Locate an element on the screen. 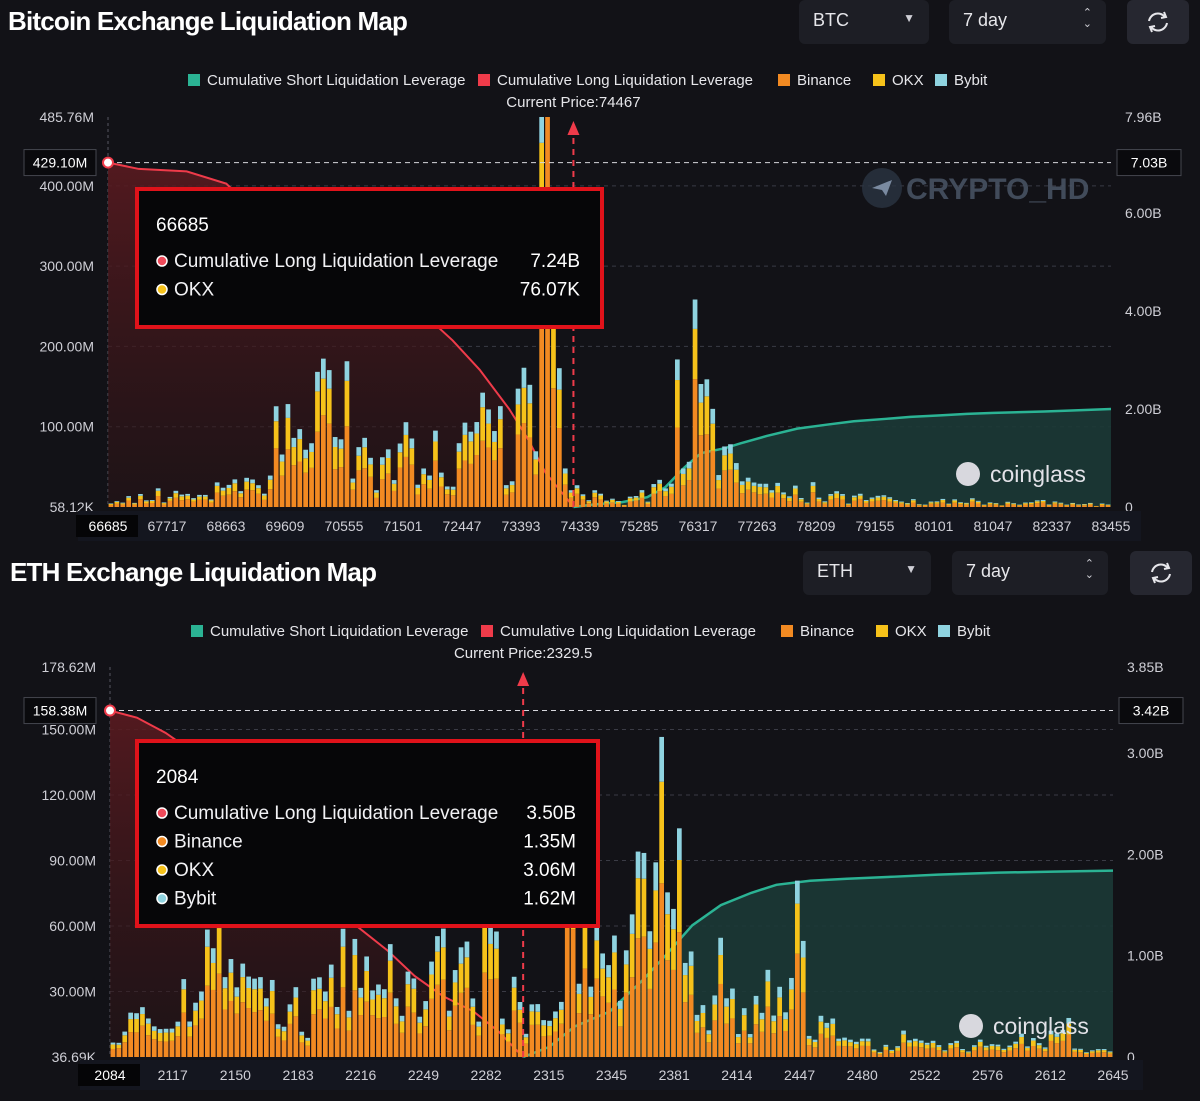 Image resolution: width=1200 pixels, height=1101 pixels. tooltip-value: 7.24B is located at coordinates (555, 261).